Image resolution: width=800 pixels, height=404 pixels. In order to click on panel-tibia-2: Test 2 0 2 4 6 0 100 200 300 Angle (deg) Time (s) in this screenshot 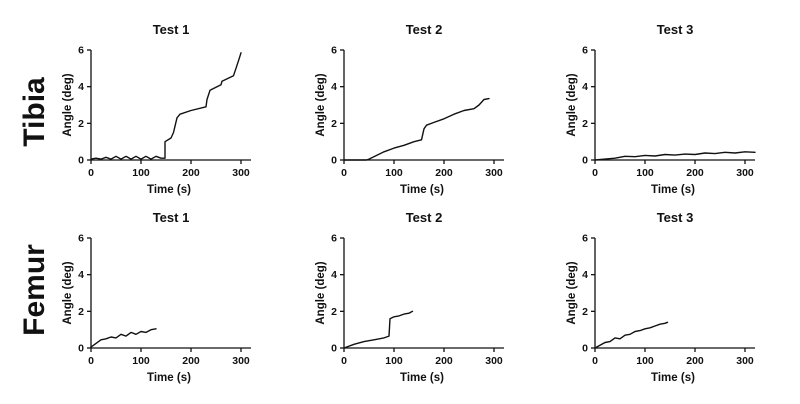, I will do `click(409, 109)`.